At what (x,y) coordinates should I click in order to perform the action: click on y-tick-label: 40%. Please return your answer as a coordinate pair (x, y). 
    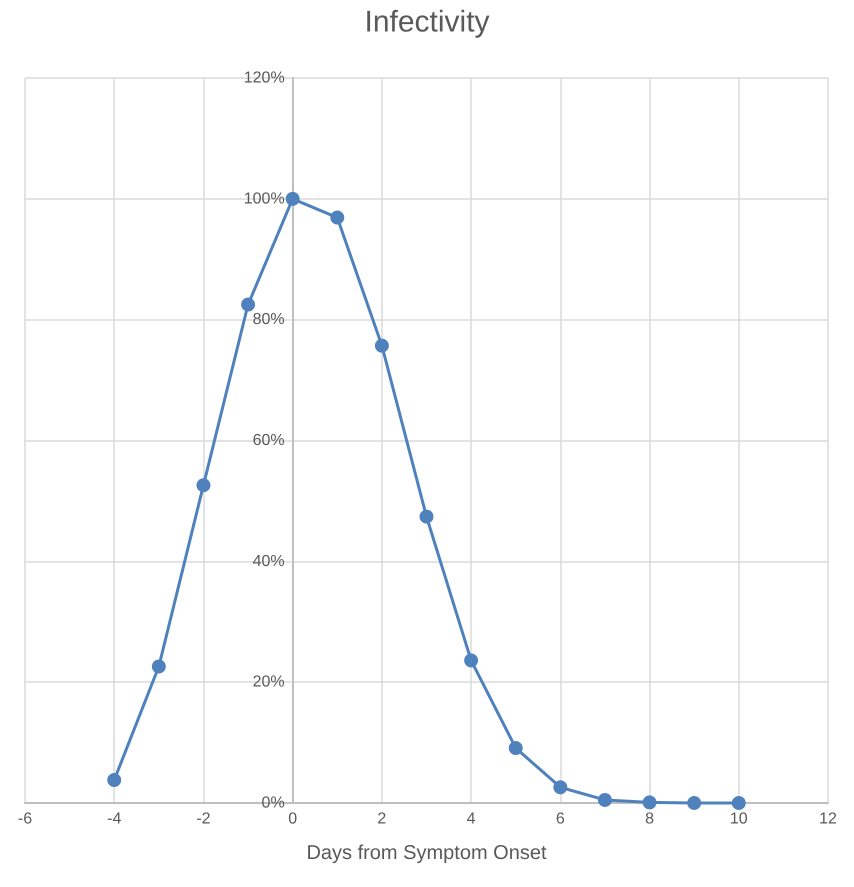
    Looking at the image, I should click on (268, 561).